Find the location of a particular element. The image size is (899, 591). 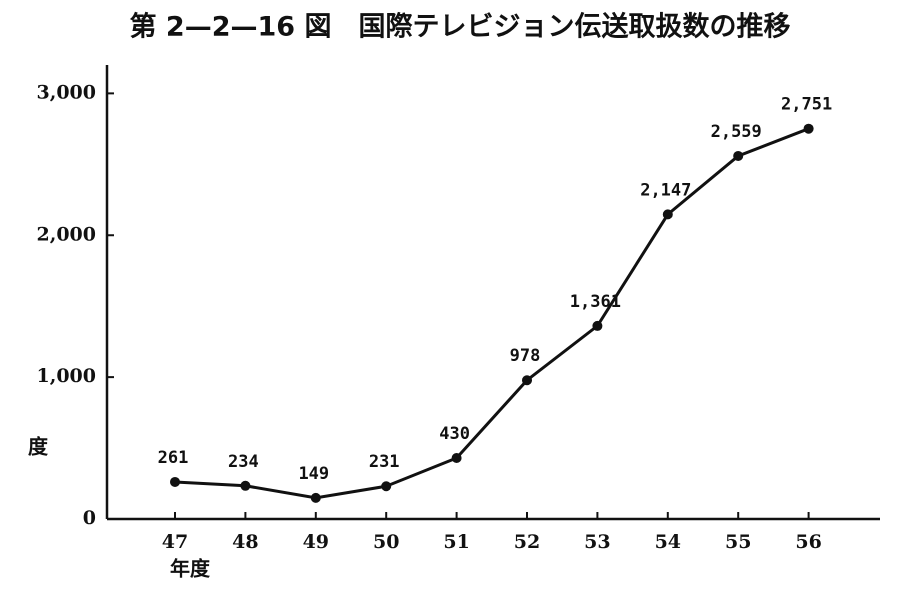

y-tick-label: 0 is located at coordinates (89, 518).